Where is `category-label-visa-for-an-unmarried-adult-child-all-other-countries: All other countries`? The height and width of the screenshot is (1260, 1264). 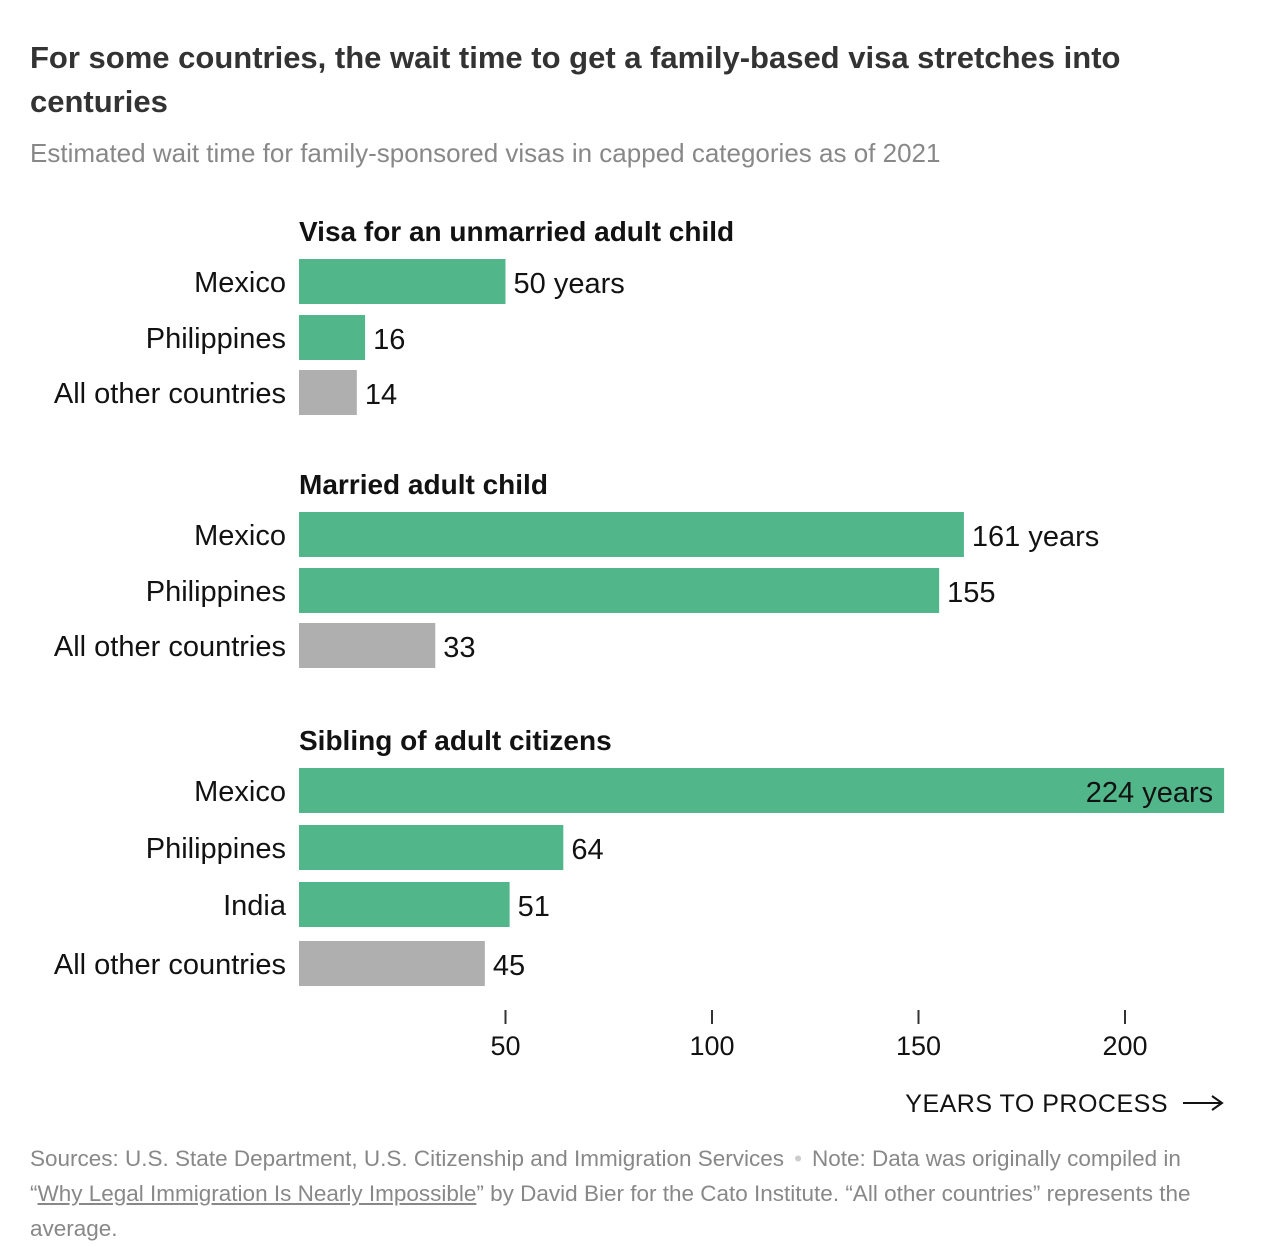 category-label-visa-for-an-unmarried-adult-child-all-other-countries: All other countries is located at coordinates (170, 394).